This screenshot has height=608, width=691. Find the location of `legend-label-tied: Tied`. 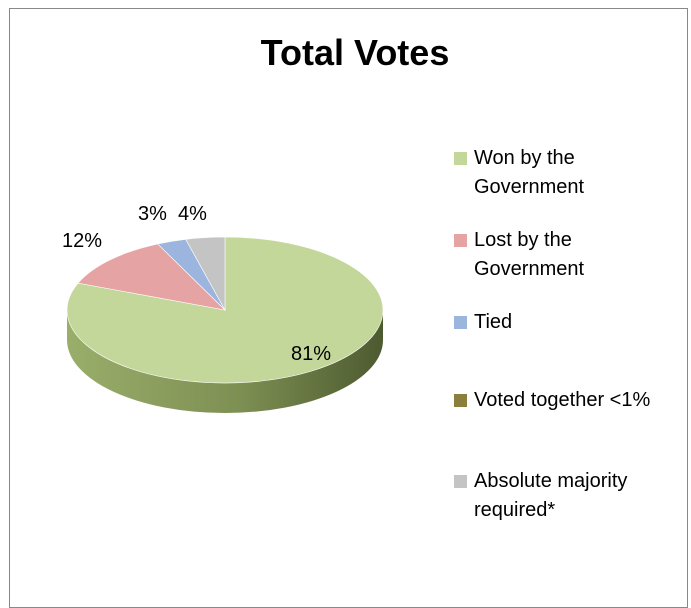

legend-label-tied: Tied is located at coordinates (493, 322).